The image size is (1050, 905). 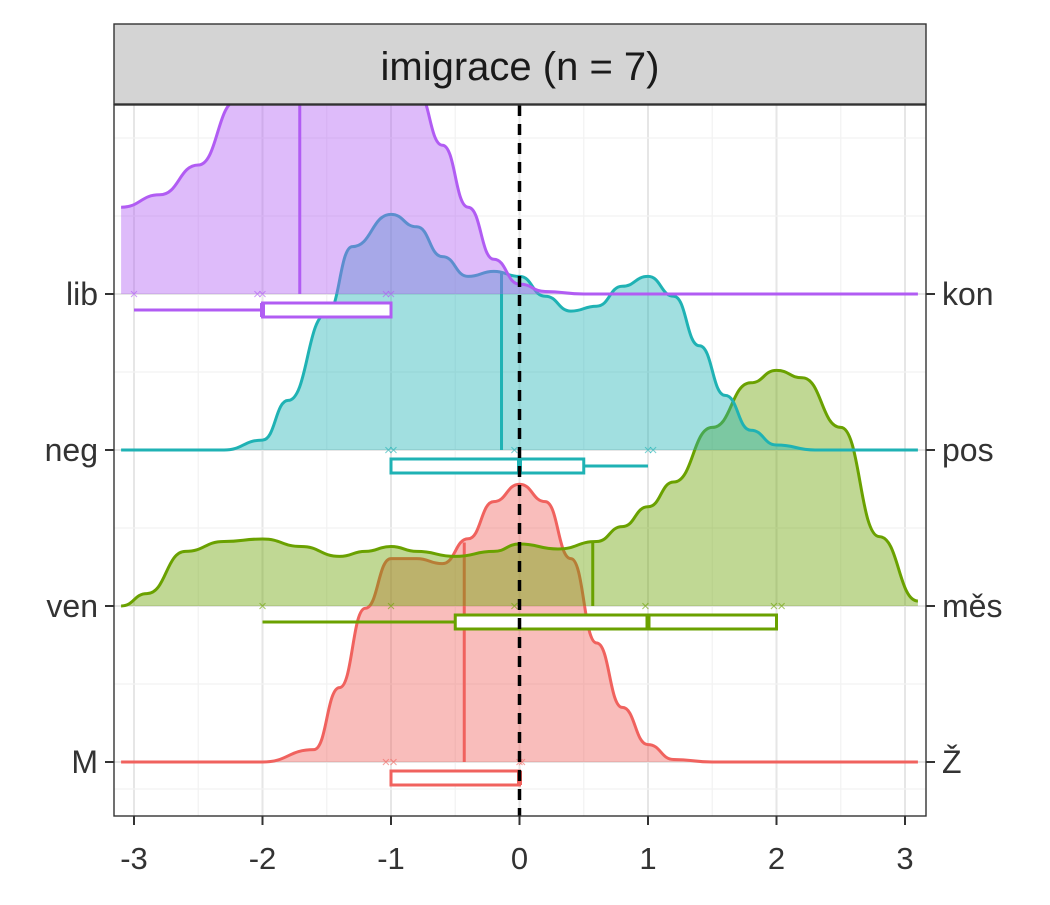 I want to click on strip-background, so click(x=520, y=64).